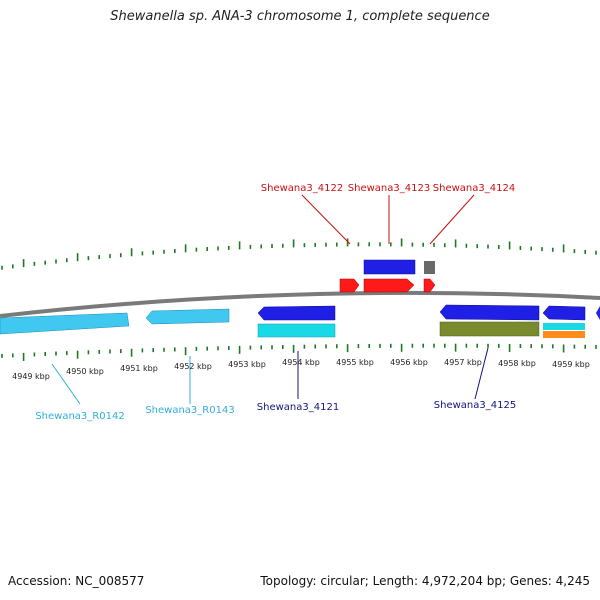  I want to click on gene-feature-4122-blue, so click(389, 267).